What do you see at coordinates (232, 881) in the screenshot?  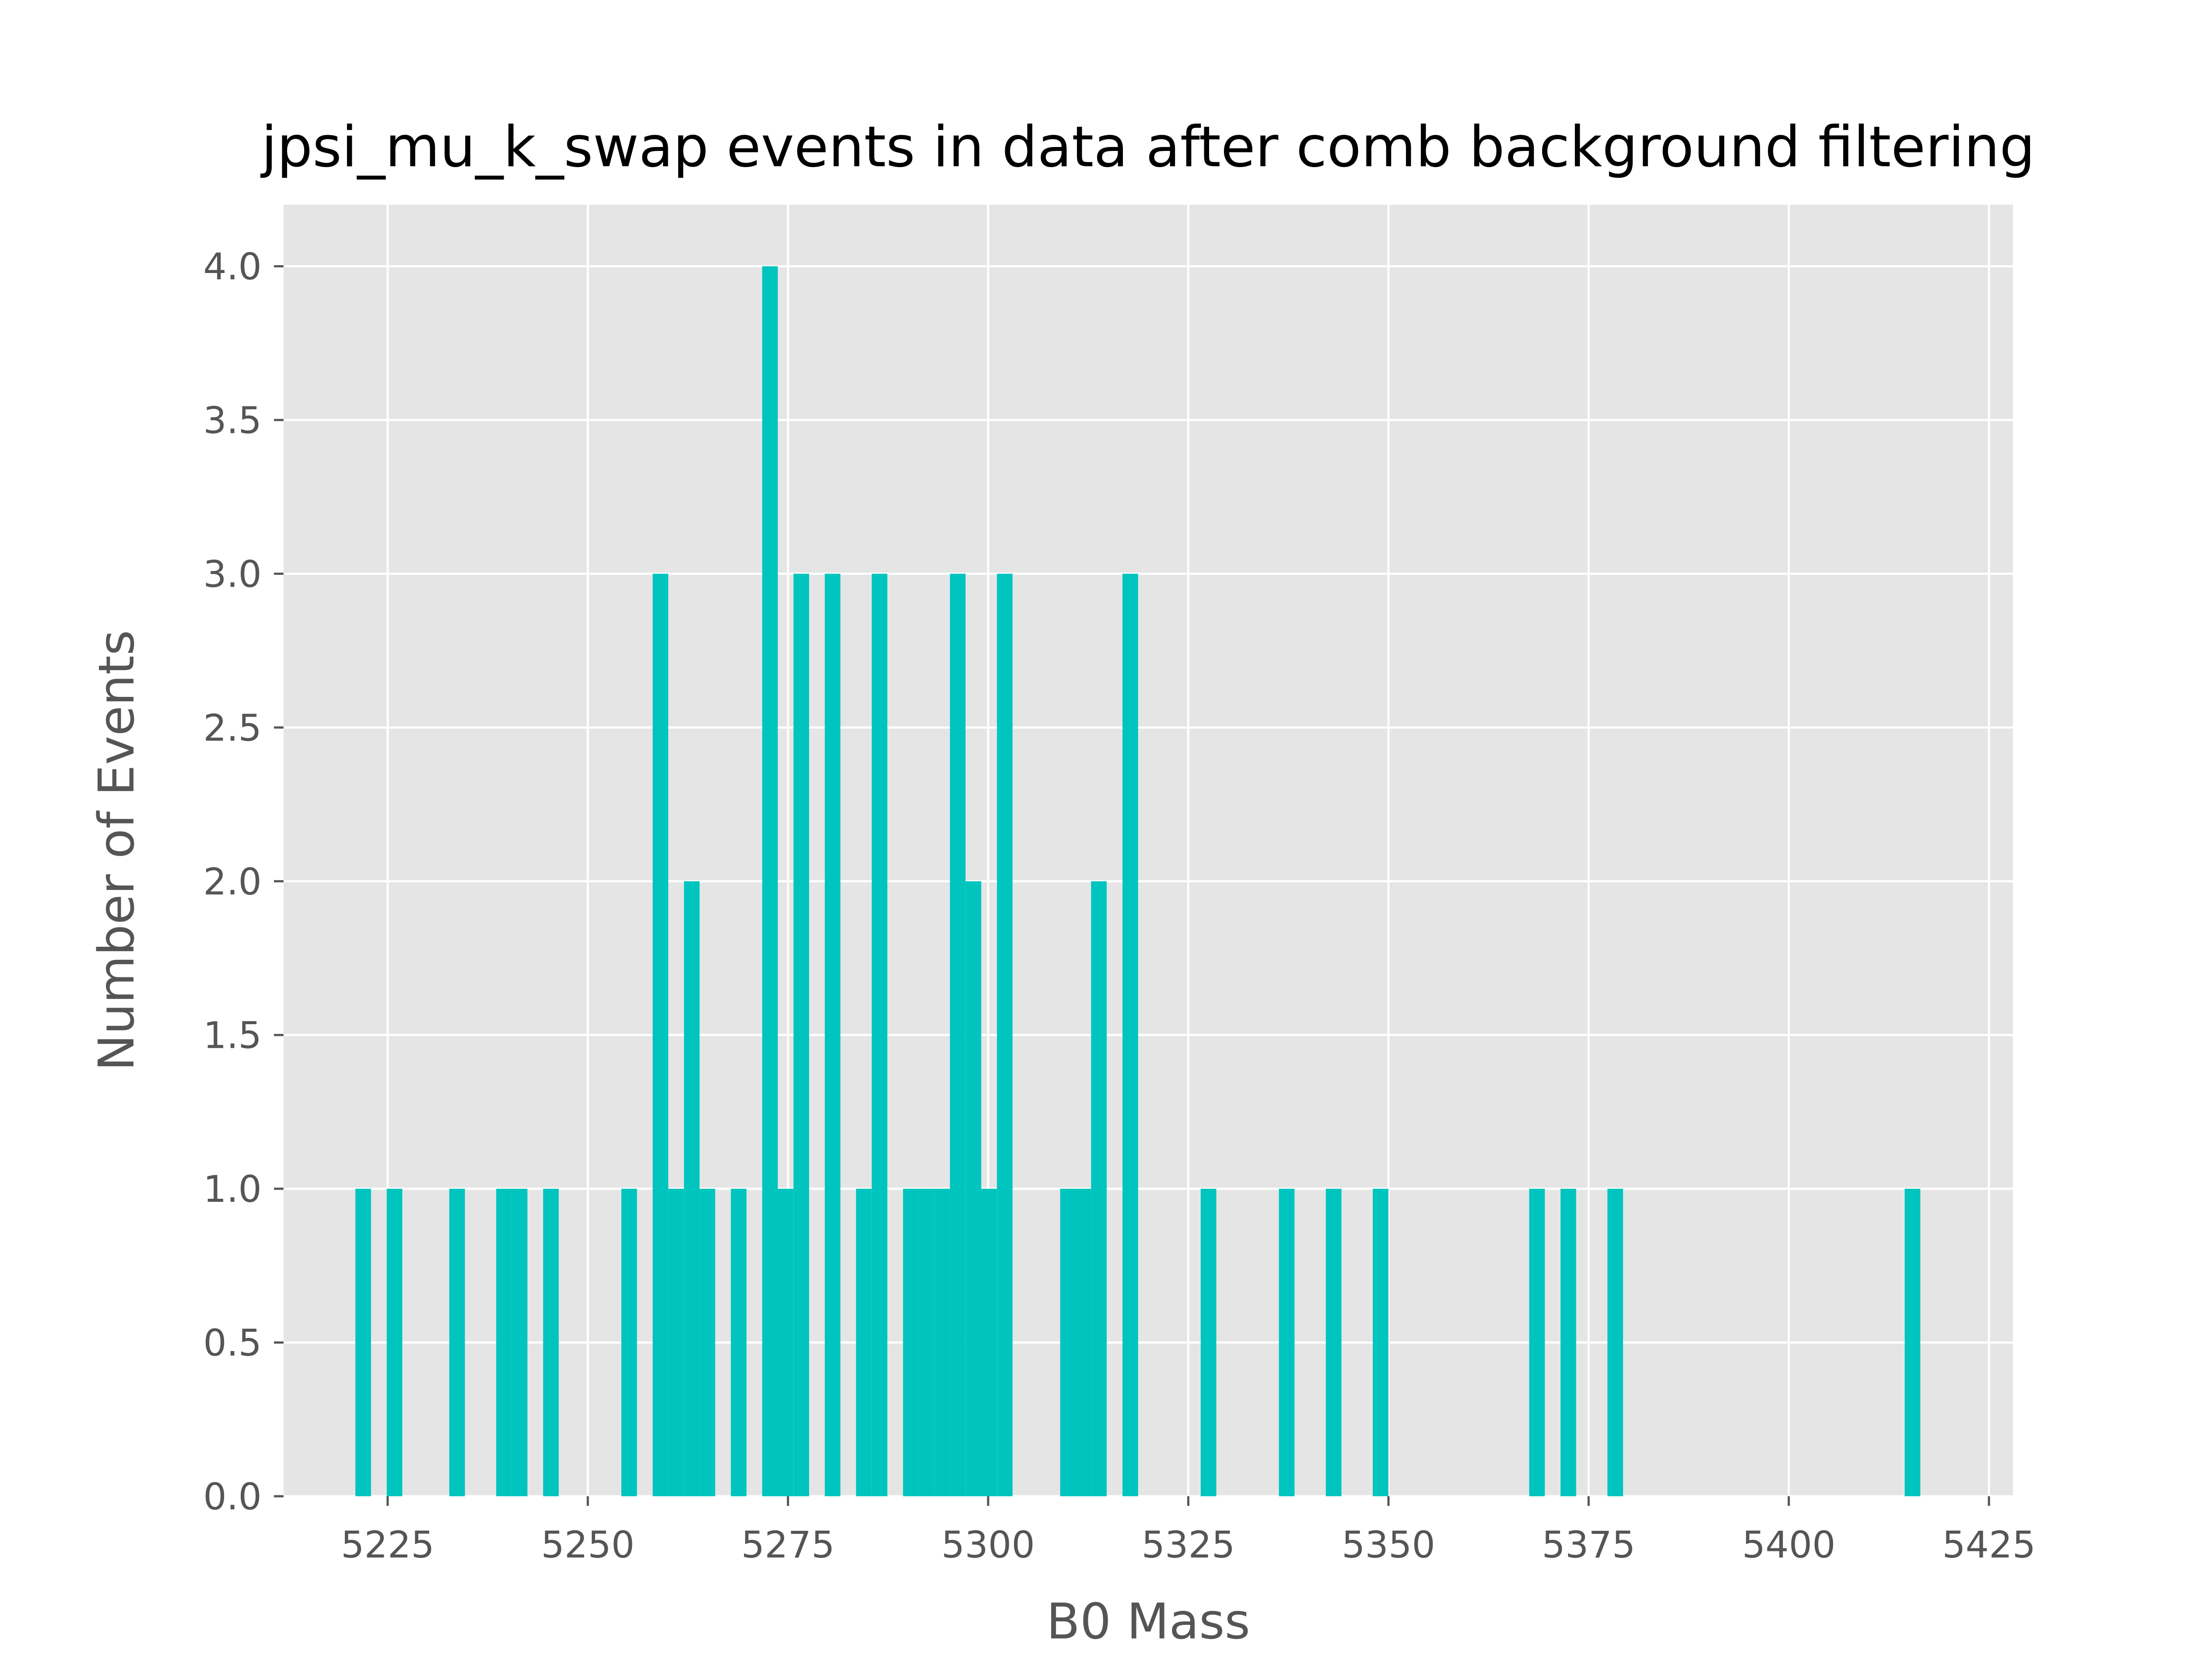 I see `y-tick-label: 2.0` at bounding box center [232, 881].